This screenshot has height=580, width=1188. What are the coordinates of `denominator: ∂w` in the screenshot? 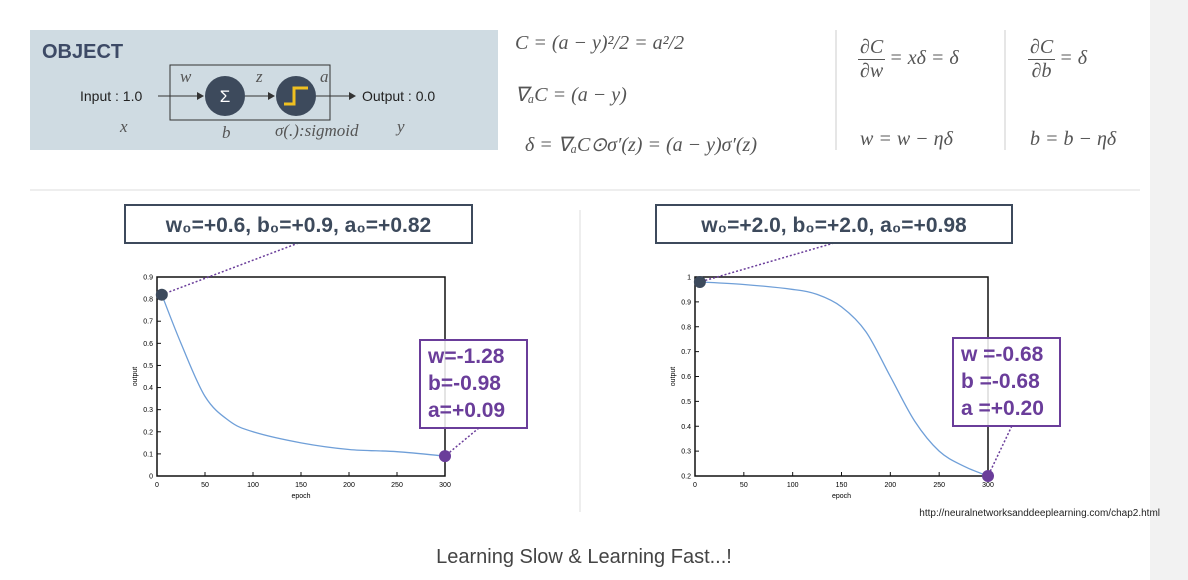 It's located at (872, 71).